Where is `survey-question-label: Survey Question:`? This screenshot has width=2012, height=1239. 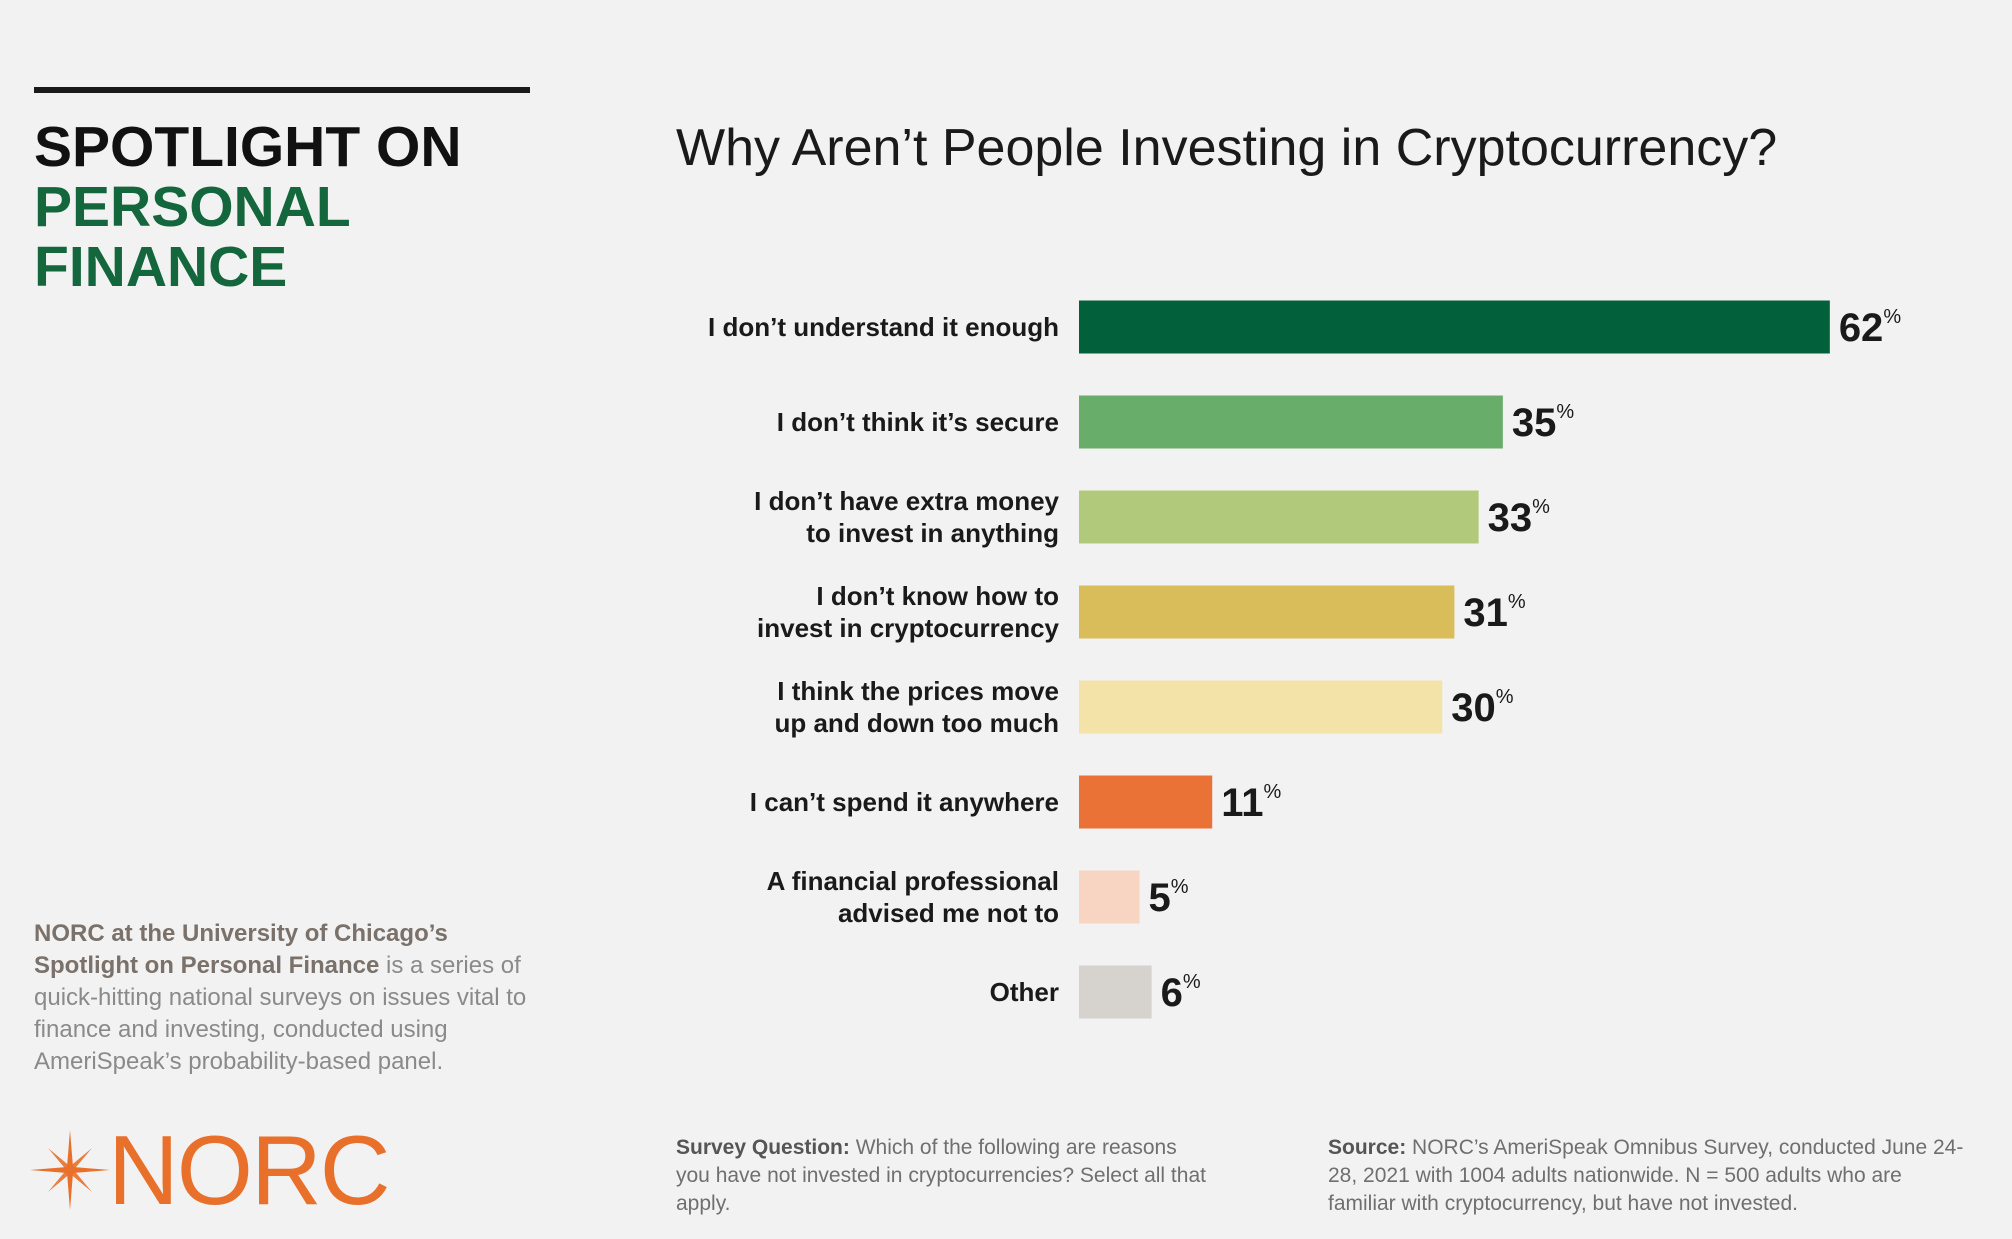
survey-question-label: Survey Question: is located at coordinates (763, 1147).